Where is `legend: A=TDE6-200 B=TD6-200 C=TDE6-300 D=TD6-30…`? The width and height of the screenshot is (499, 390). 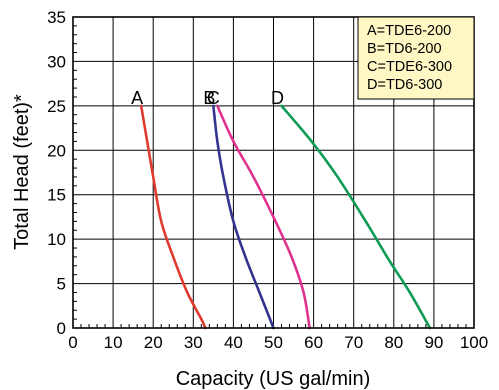 legend: A=TDE6-200 B=TD6-200 C=TDE6-300 D=TD6-30… is located at coordinates (416, 58).